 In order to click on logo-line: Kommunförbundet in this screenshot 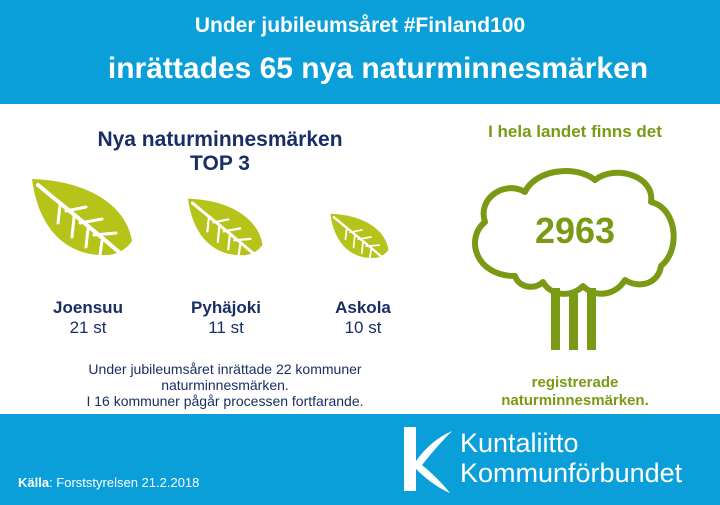, I will do `click(571, 473)`.